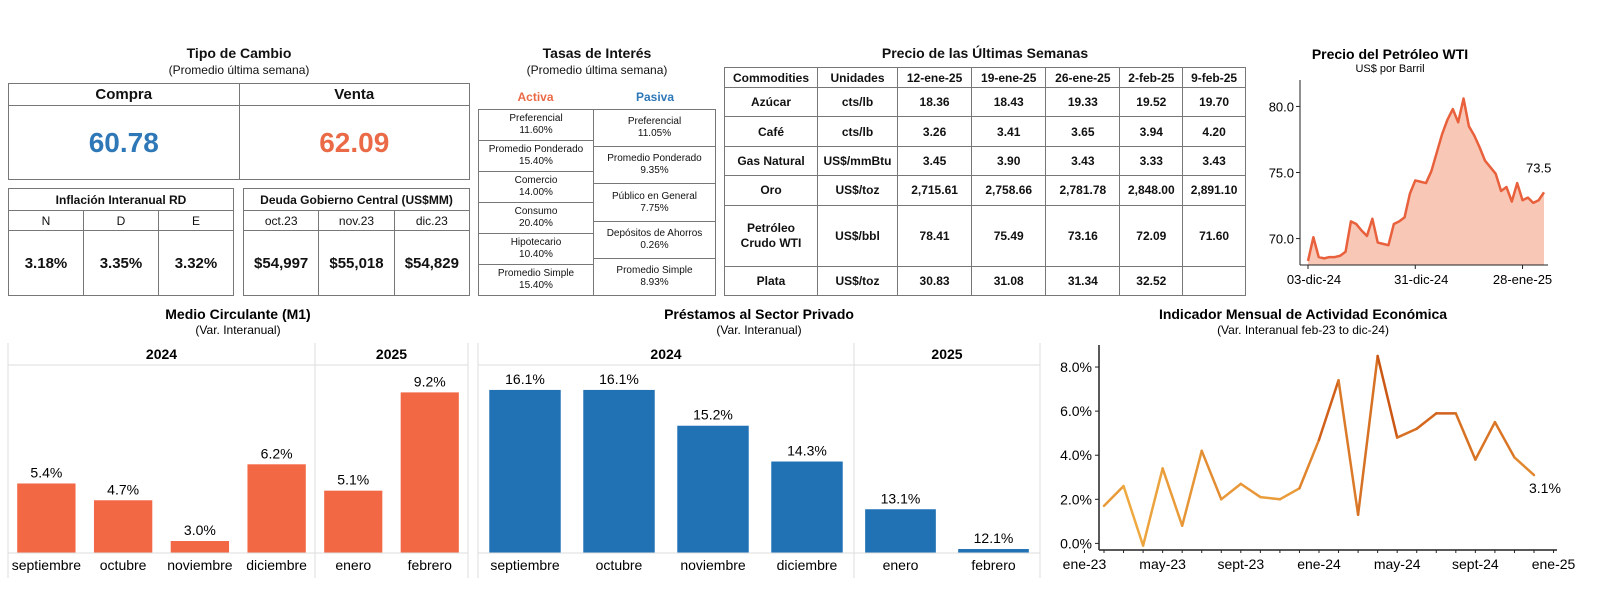  Describe the element at coordinates (276, 565) in the screenshot. I see `x-tick-label: diciembre` at that location.